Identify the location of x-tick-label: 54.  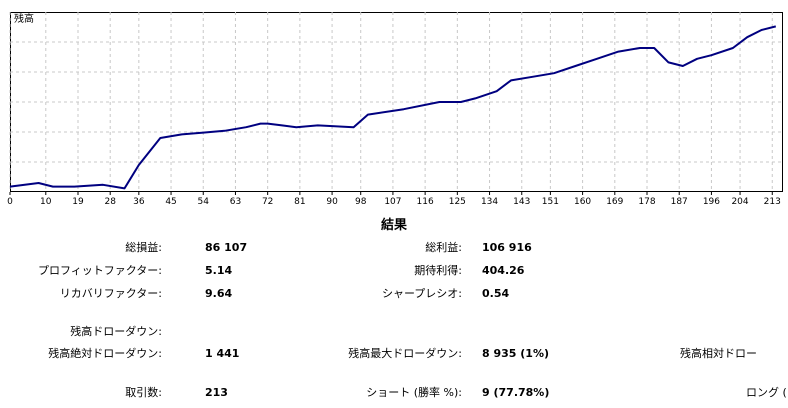
(204, 202).